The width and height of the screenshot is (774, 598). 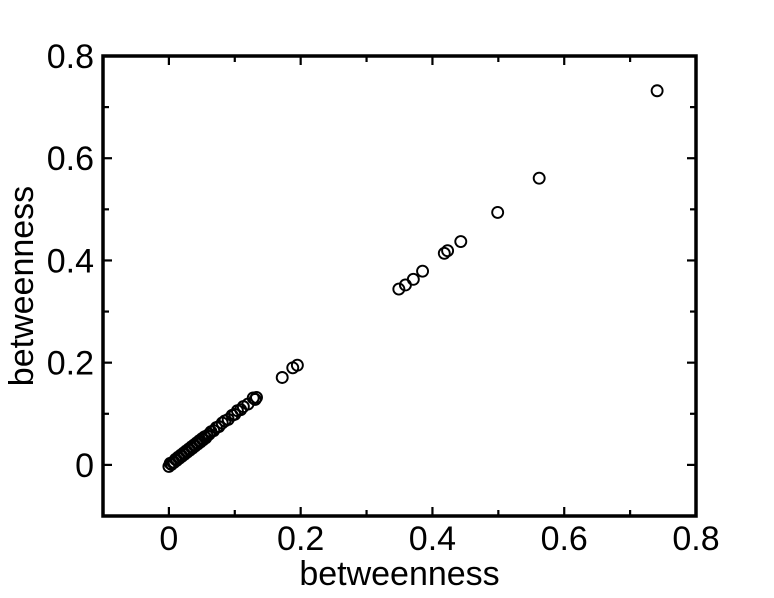 I want to click on y-tick-label: 0.4, so click(x=70, y=261).